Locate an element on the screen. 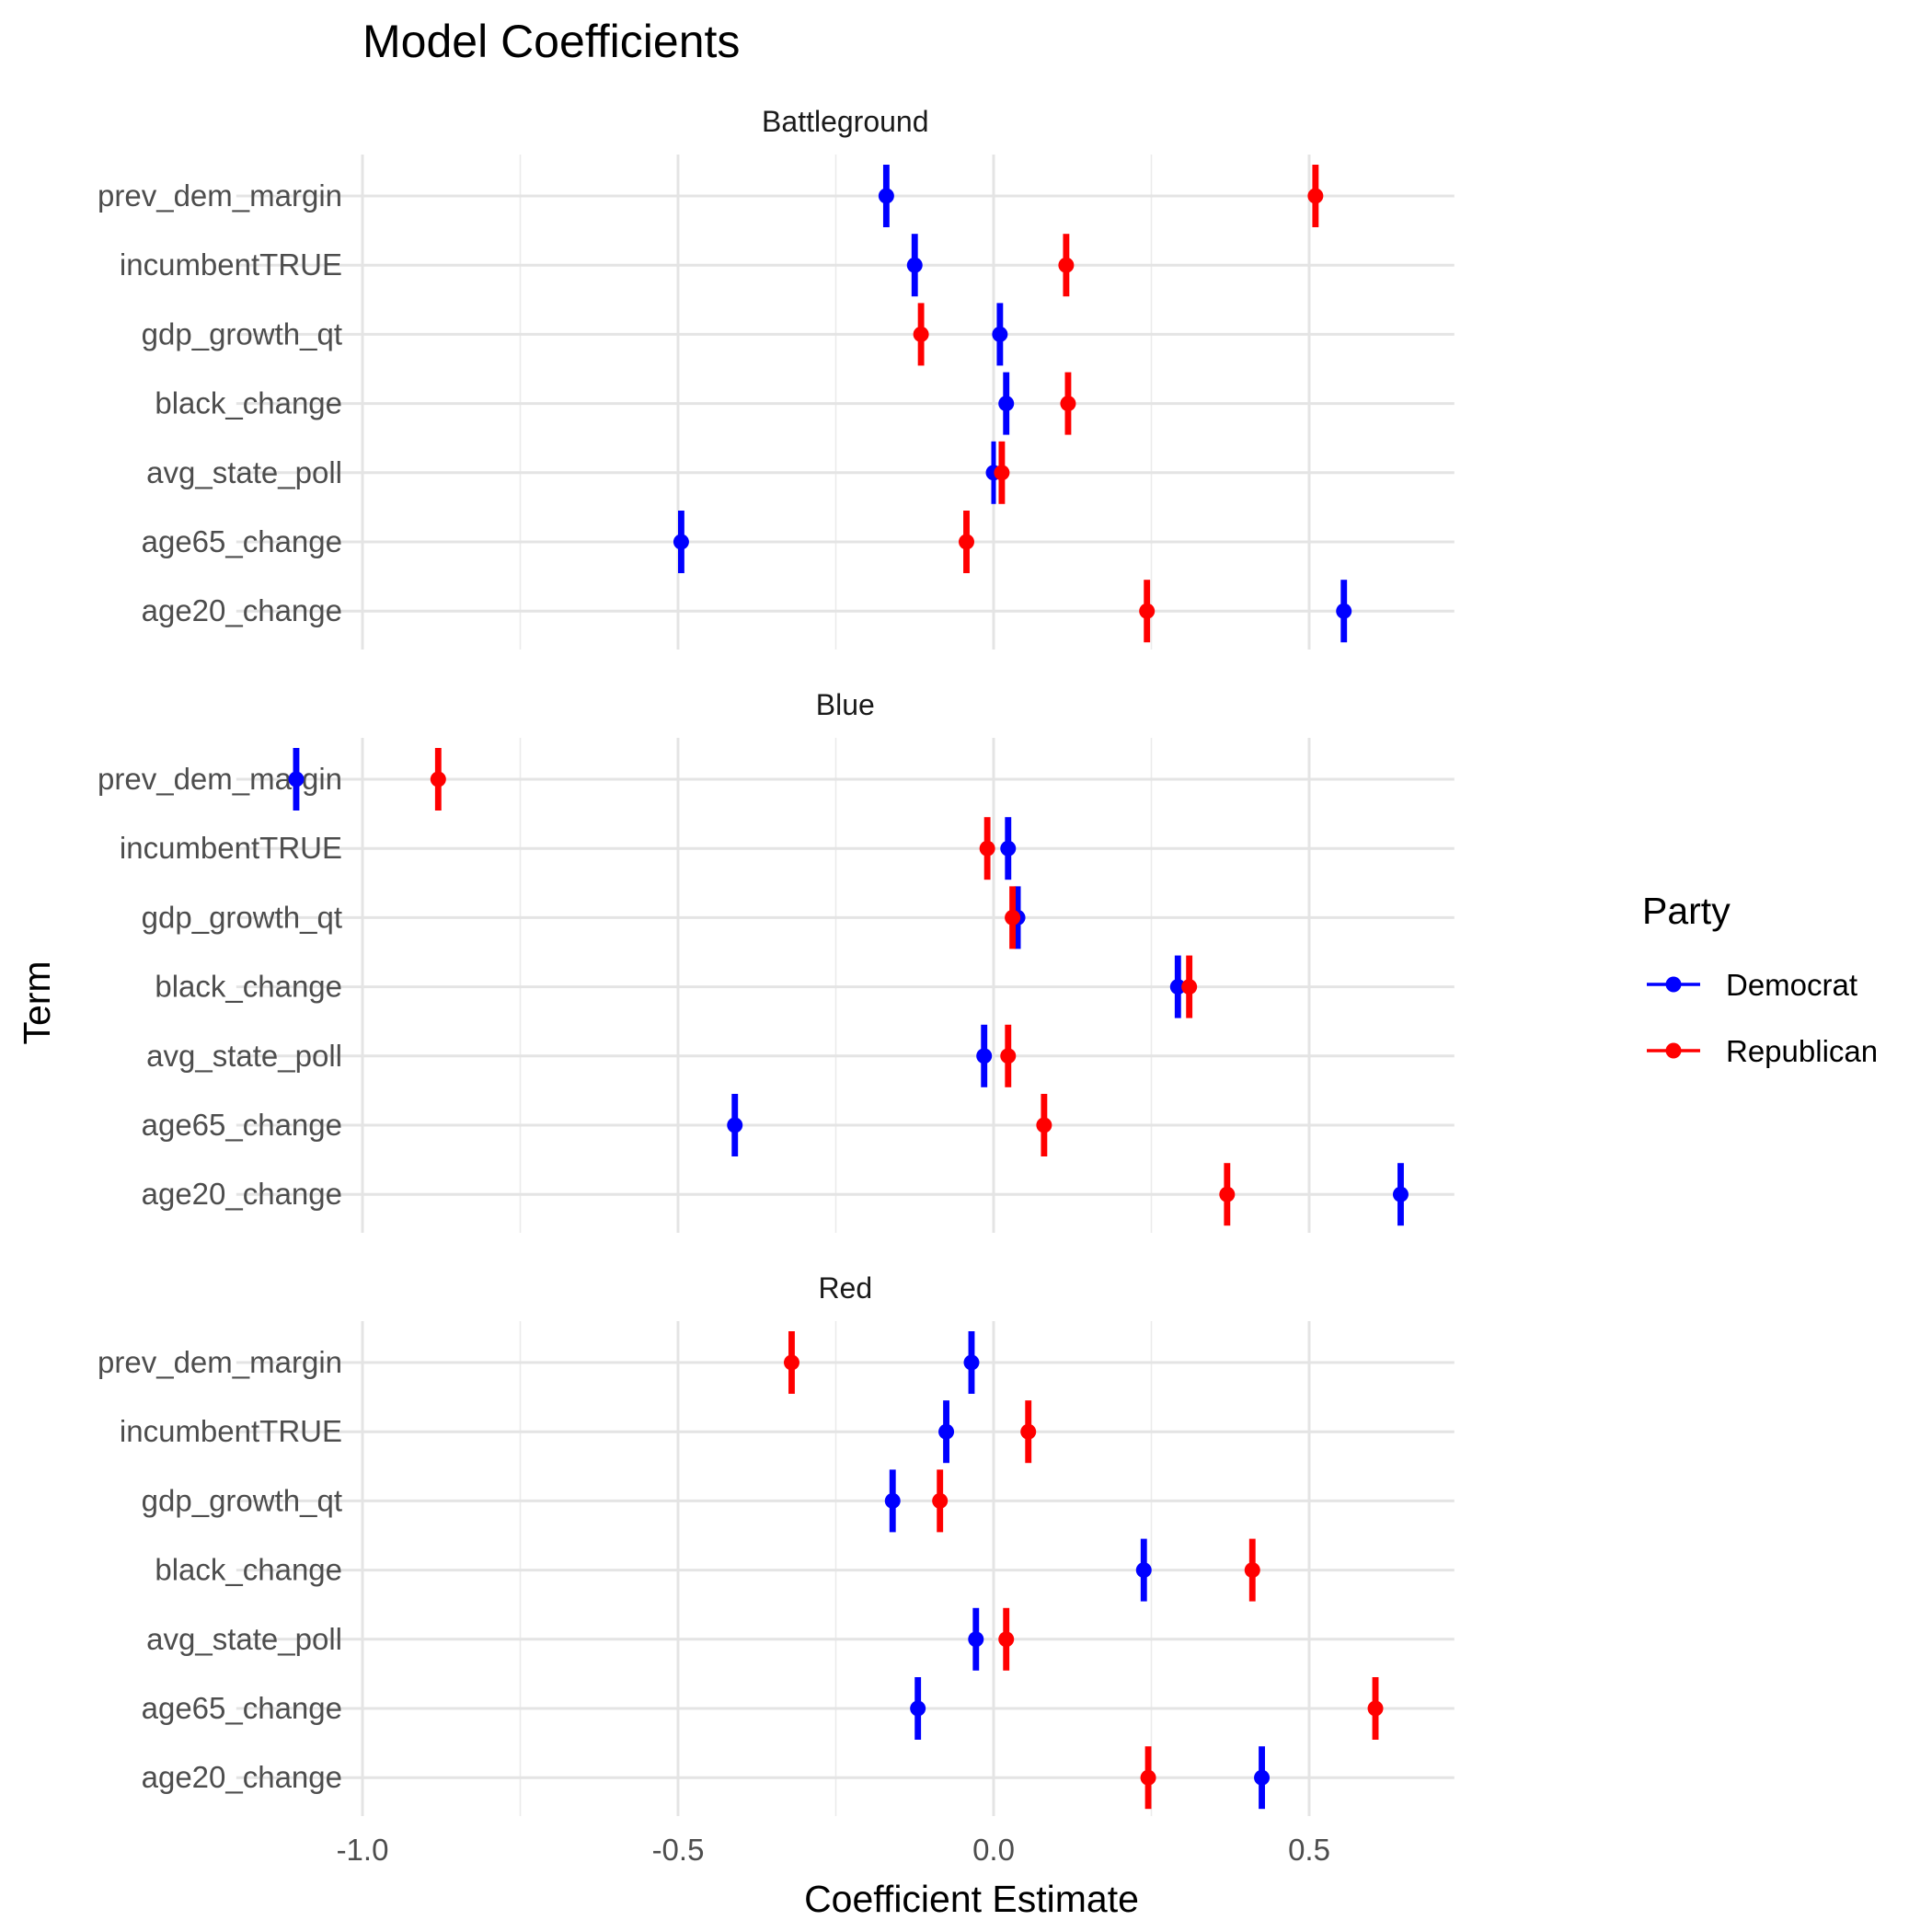  facet-label: Red is located at coordinates (845, 1288).